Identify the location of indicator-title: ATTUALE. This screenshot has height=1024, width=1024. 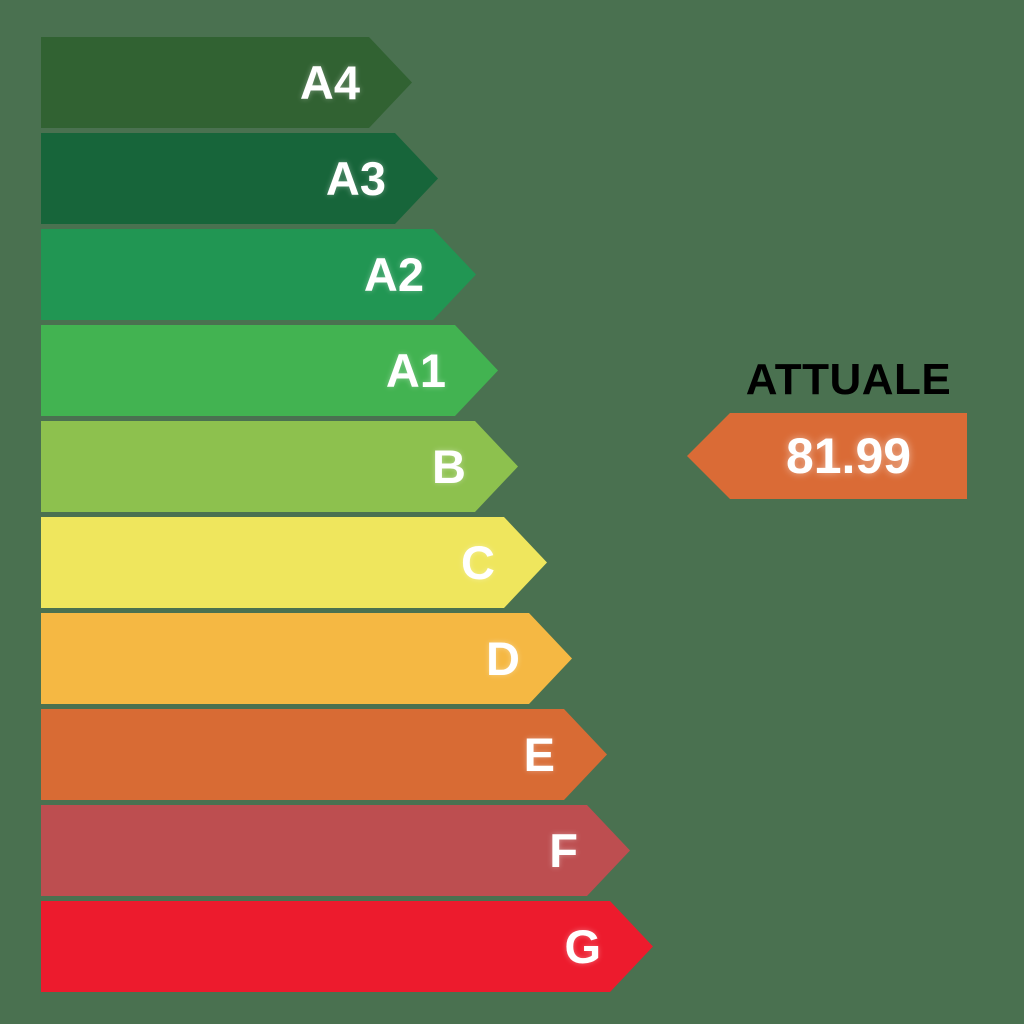
(848, 379).